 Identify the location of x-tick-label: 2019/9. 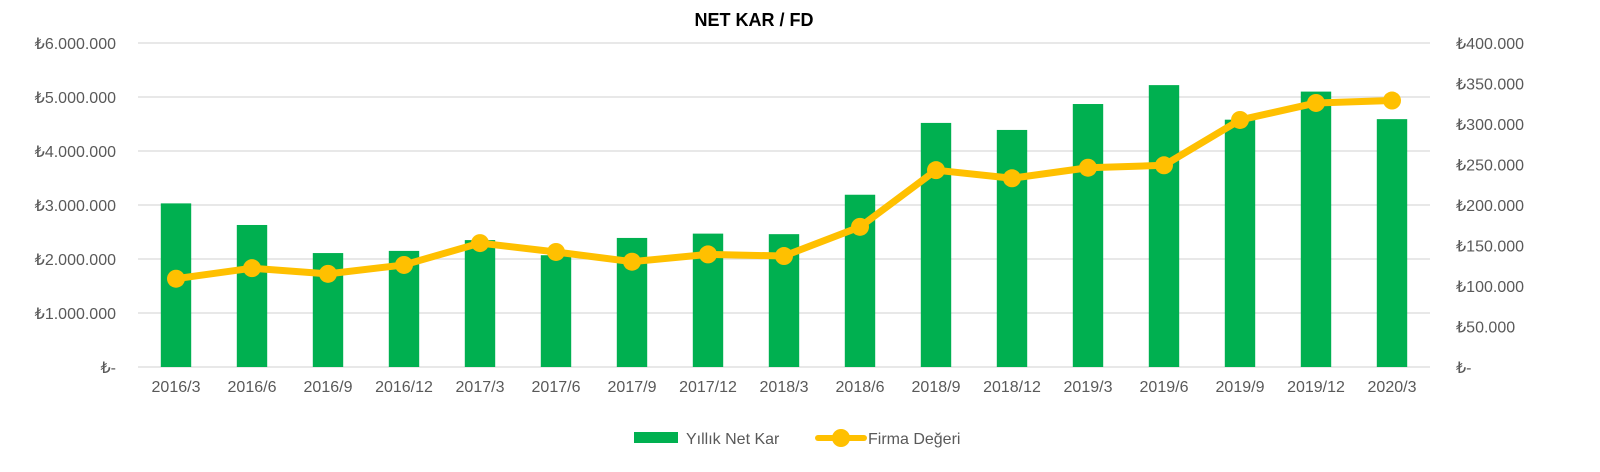
(1240, 387).